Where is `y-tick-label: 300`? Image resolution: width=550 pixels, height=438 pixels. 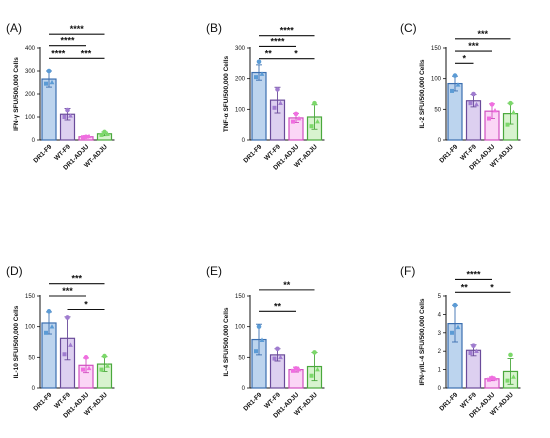
y-tick-label: 300 is located at coordinates (30, 72).